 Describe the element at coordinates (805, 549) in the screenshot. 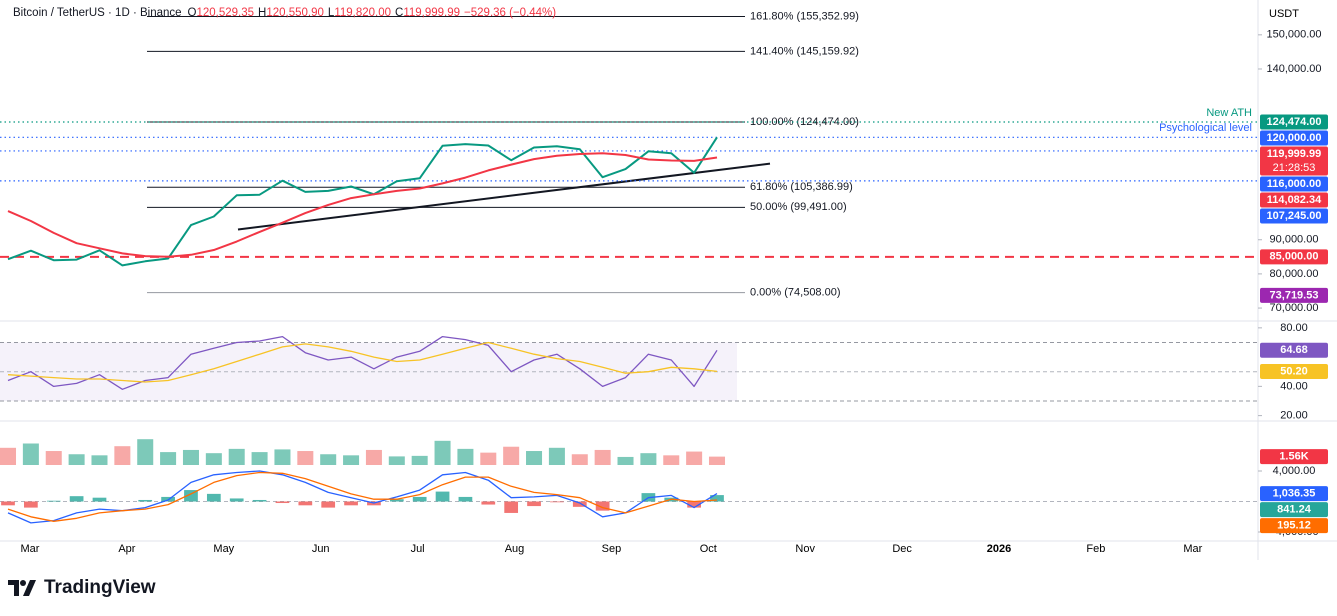

I see `x-tick-label: Nov` at that location.